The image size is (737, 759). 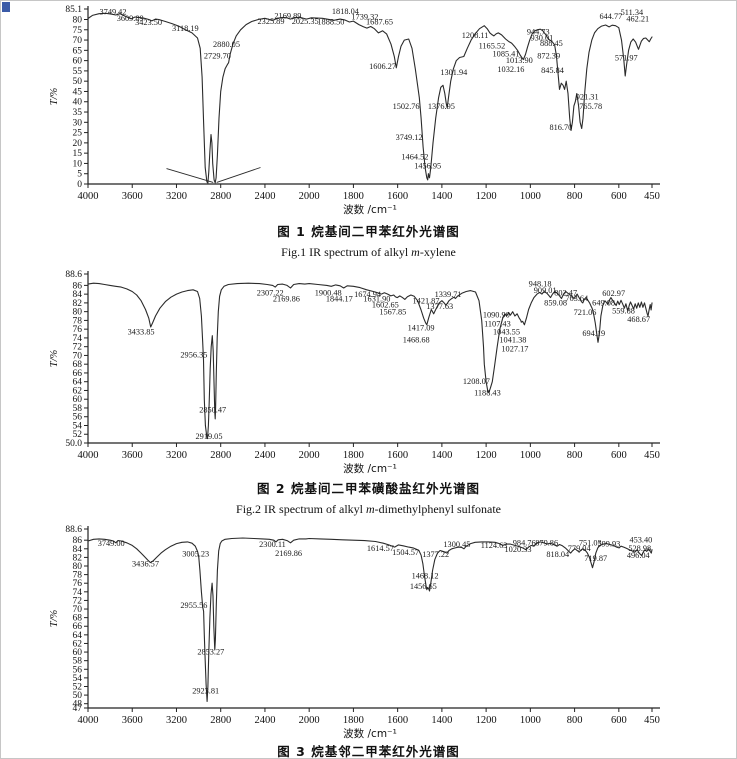 What do you see at coordinates (73, 10) in the screenshot?
I see `y-tick-label: 85.1` at bounding box center [73, 10].